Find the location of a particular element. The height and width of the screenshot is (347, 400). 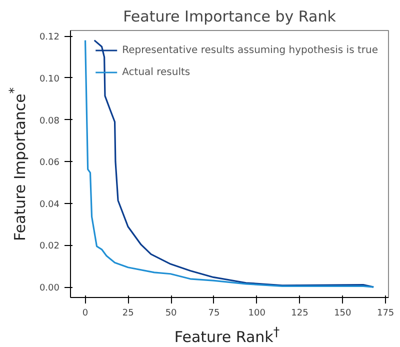

y-tick-label: 0.02 is located at coordinates (49, 247).